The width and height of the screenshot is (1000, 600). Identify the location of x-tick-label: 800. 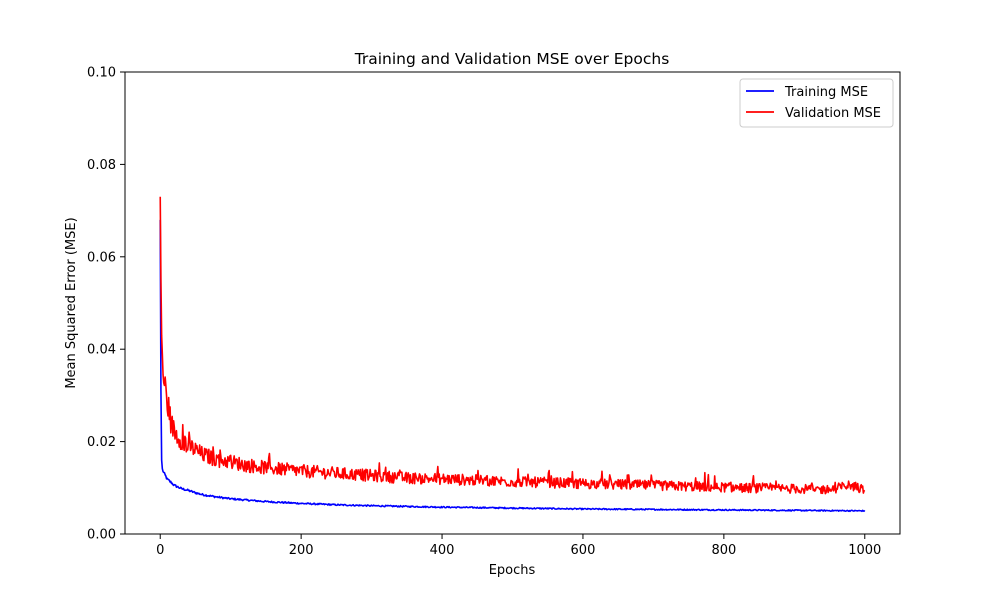
(723, 550).